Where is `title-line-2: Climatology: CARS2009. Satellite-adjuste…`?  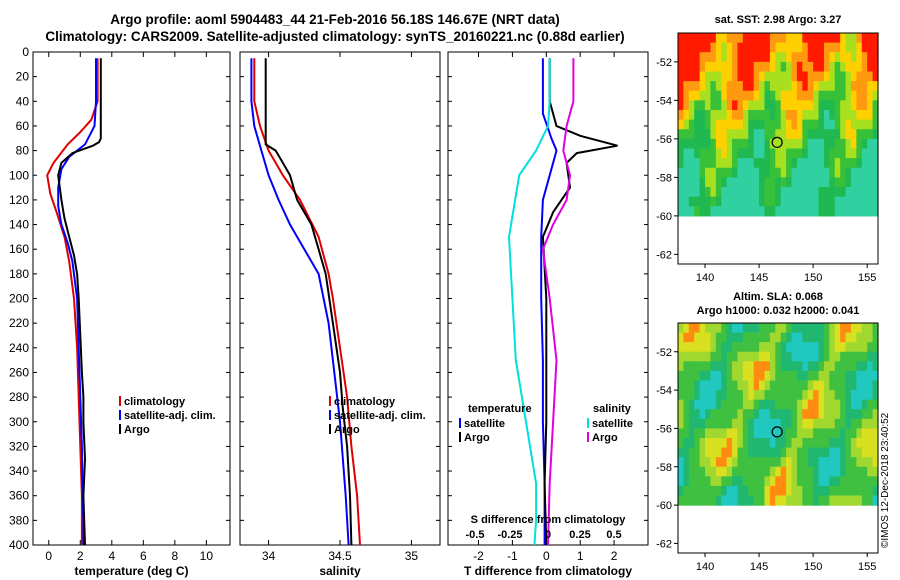
title-line-2: Climatology: CARS2009. Satellite-adjuste… is located at coordinates (335, 36).